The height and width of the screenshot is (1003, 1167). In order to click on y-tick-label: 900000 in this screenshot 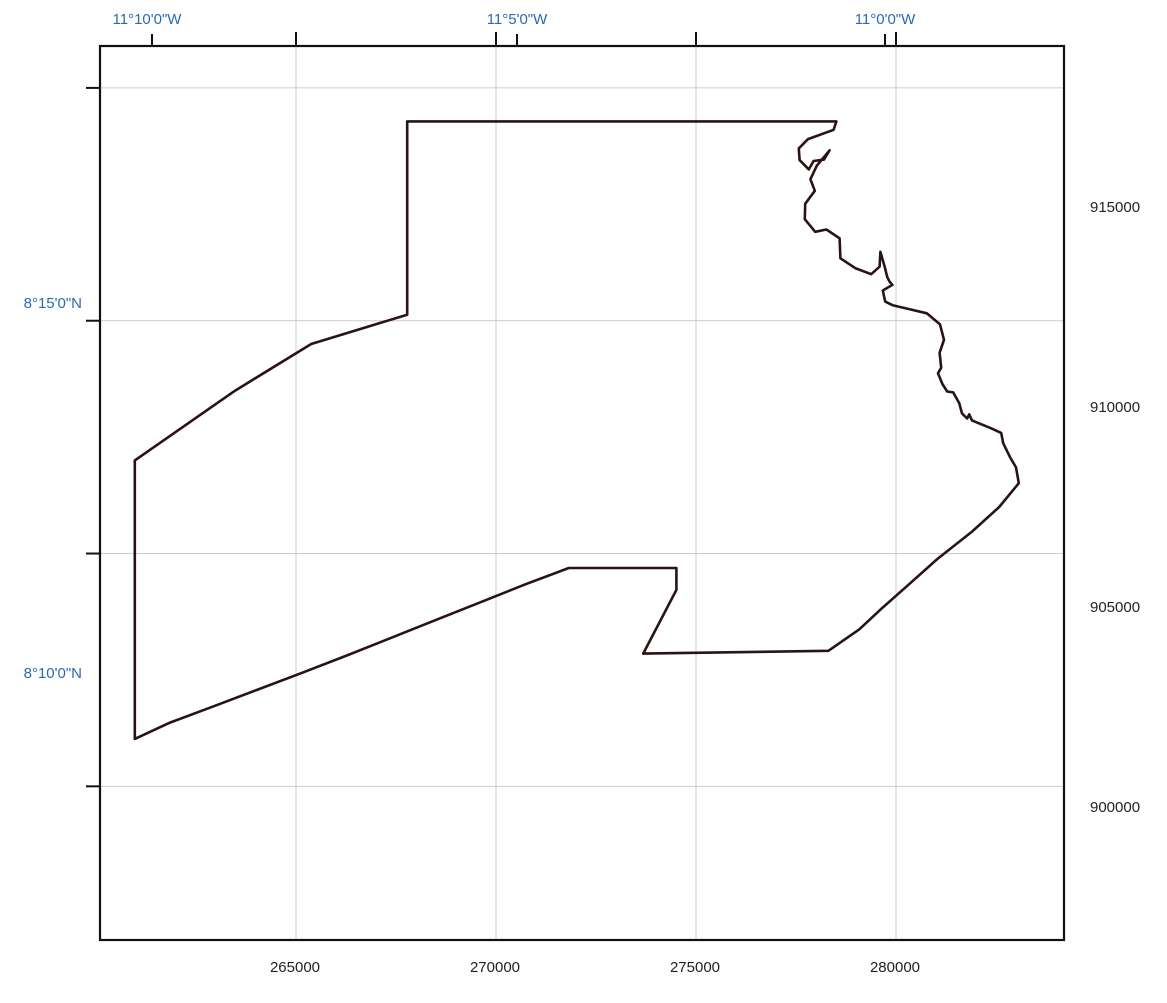, I will do `click(1115, 807)`.